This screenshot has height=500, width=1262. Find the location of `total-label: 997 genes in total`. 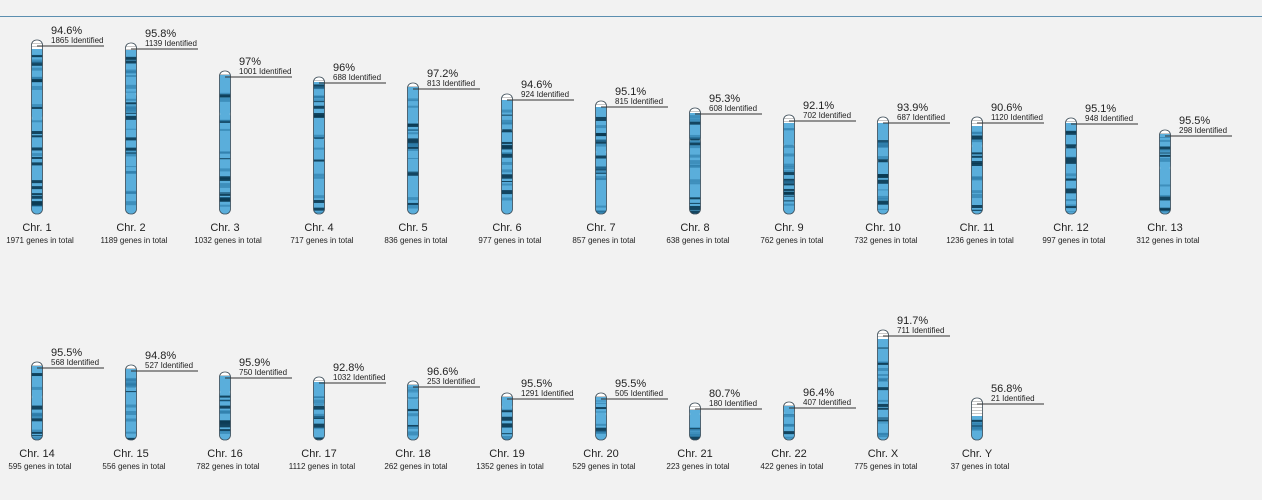

total-label: 997 genes in total is located at coordinates (1073, 240).